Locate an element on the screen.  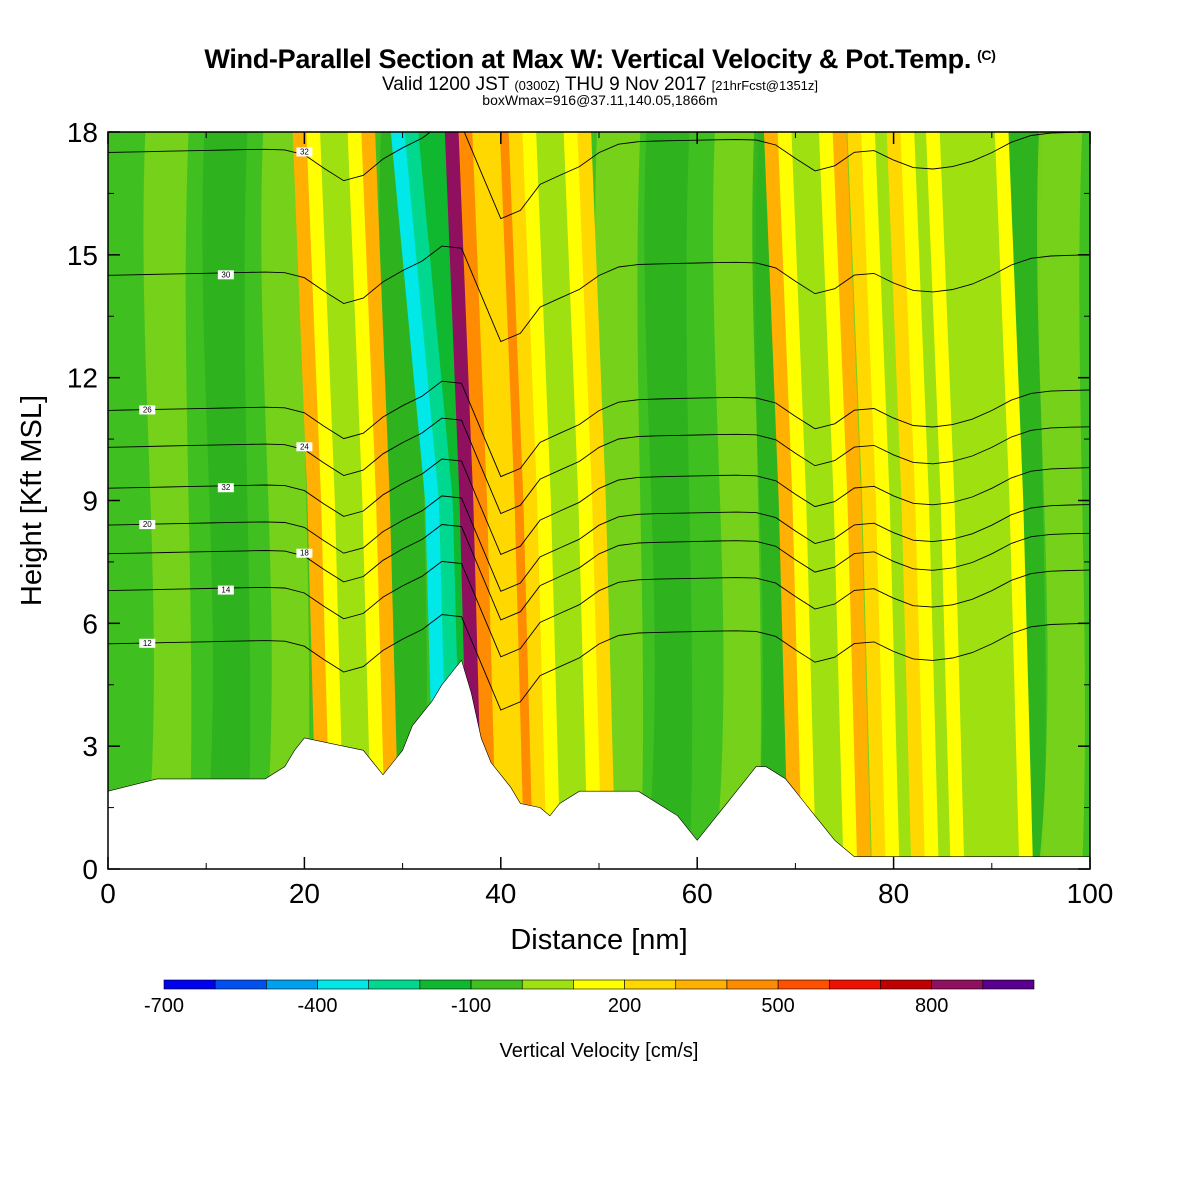
colorbar-tick-label: -400 is located at coordinates (318, 1006).